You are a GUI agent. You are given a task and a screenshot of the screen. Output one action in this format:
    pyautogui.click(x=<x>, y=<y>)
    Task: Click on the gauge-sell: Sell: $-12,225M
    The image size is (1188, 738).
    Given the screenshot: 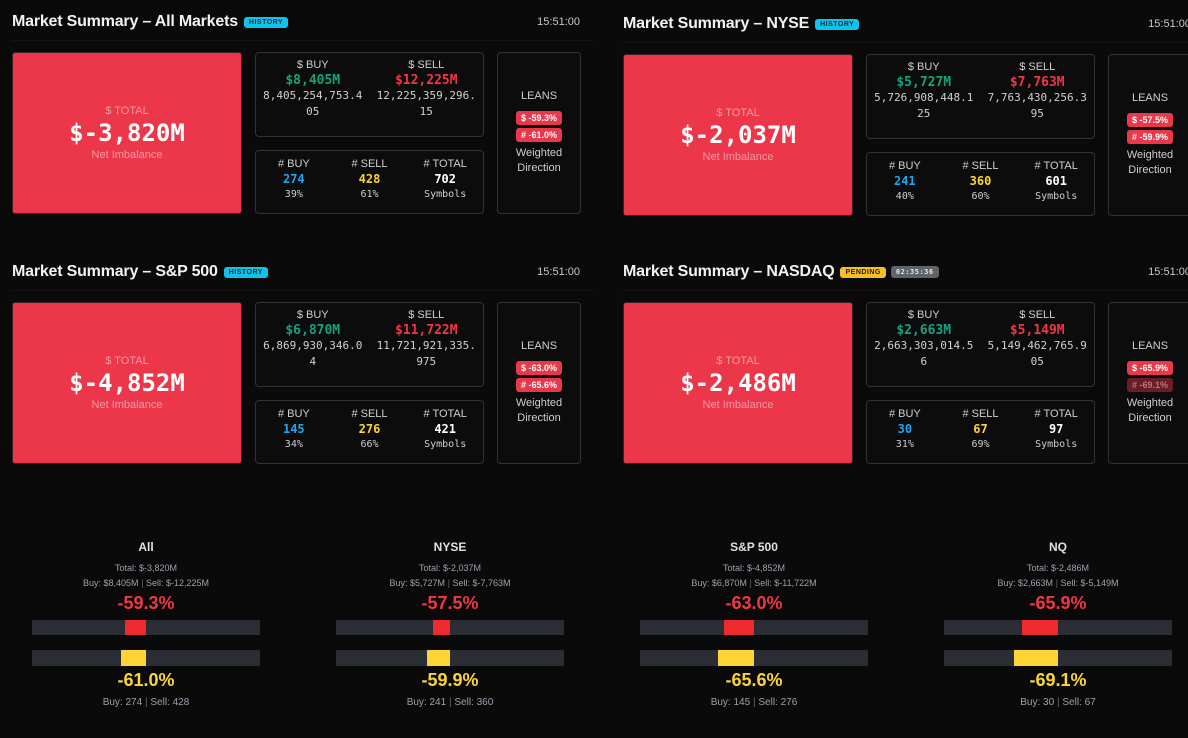 What is the action you would take?
    pyautogui.click(x=177, y=583)
    